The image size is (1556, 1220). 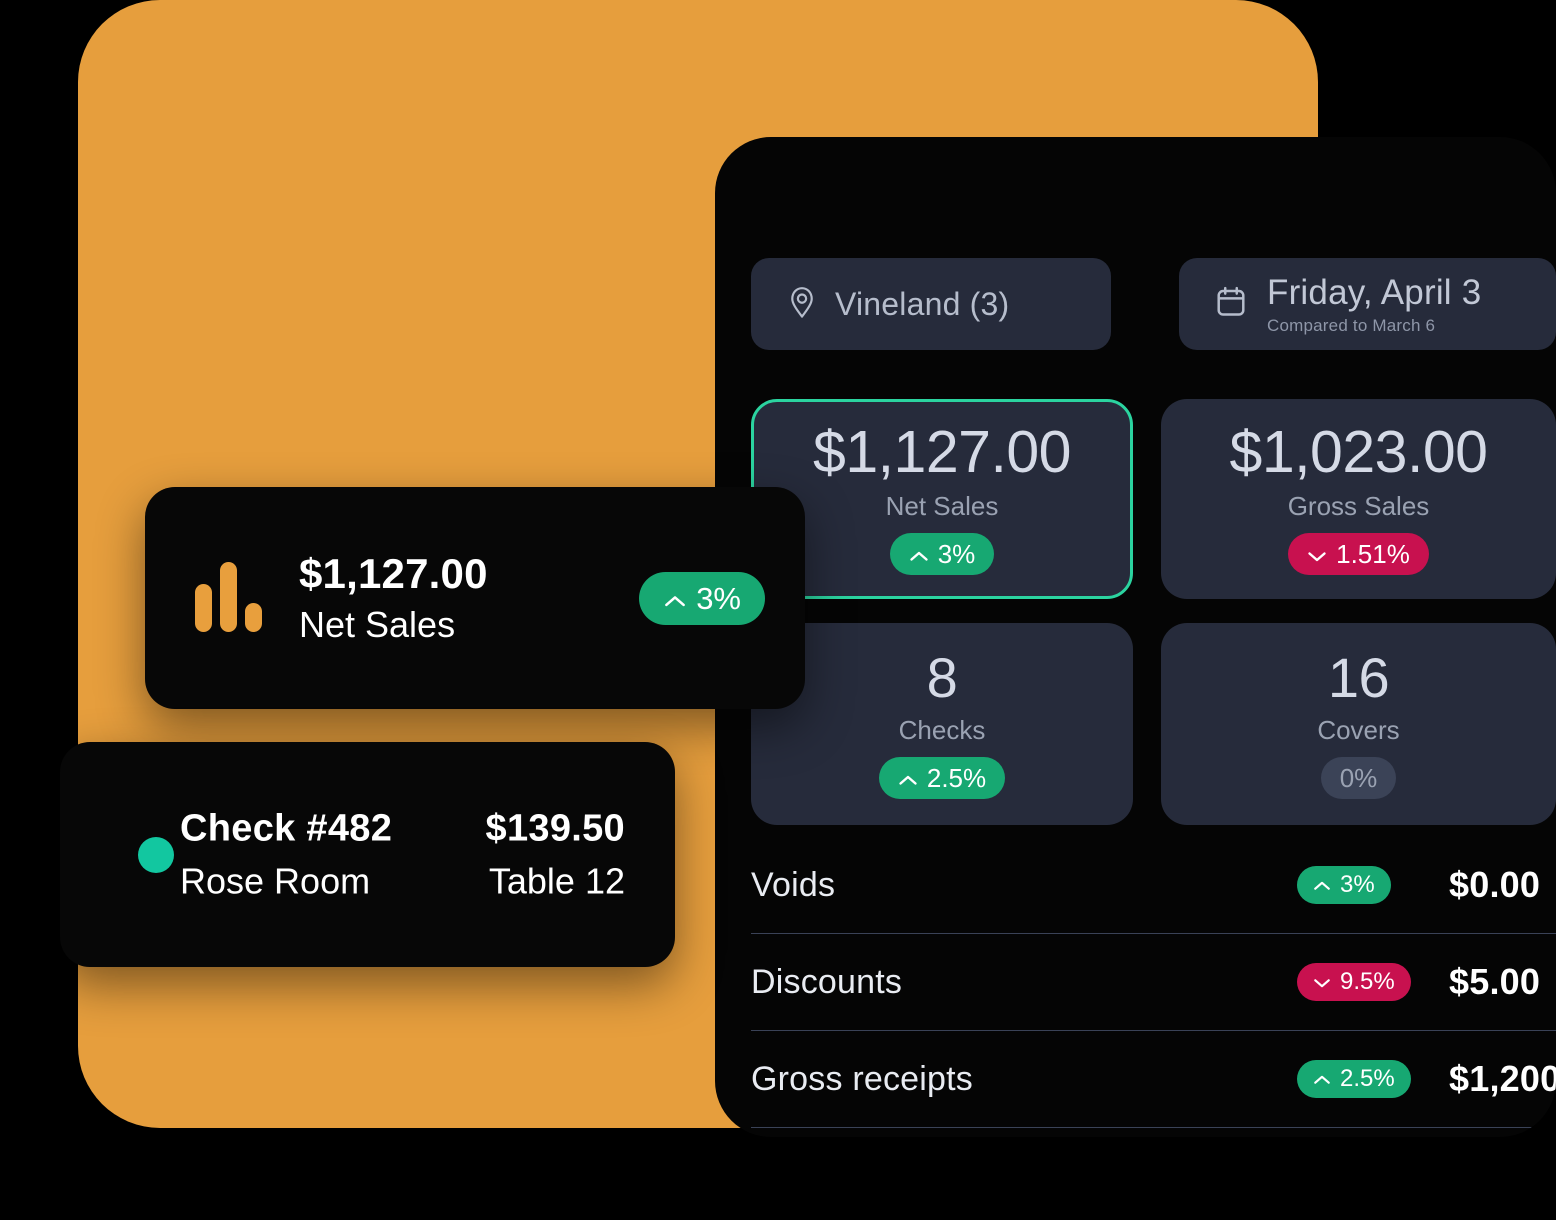 What do you see at coordinates (555, 828) in the screenshot?
I see `check-amount: $139.50` at bounding box center [555, 828].